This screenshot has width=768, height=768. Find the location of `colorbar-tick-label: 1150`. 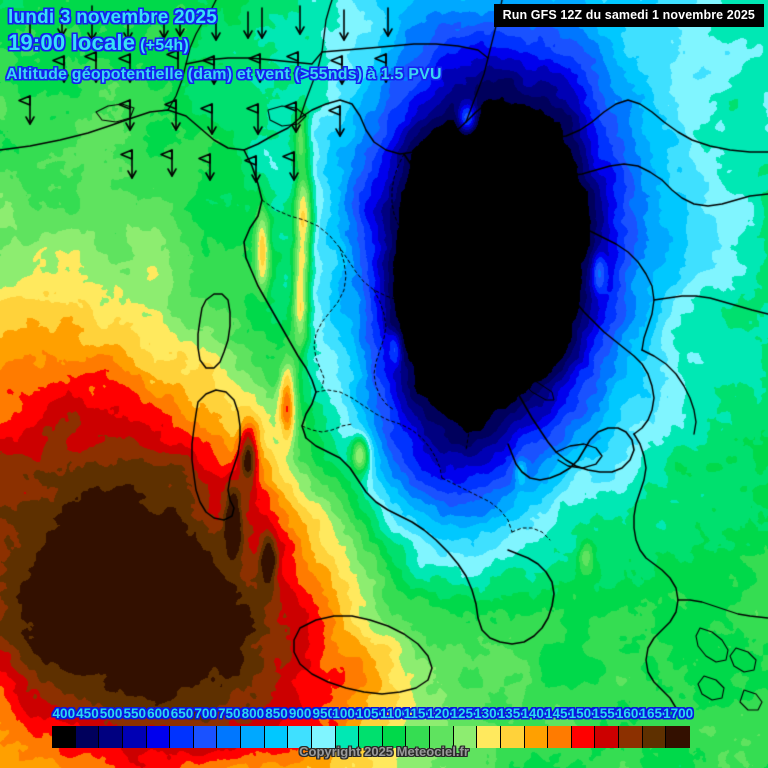

colorbar-tick-label: 1150 is located at coordinates (418, 713).